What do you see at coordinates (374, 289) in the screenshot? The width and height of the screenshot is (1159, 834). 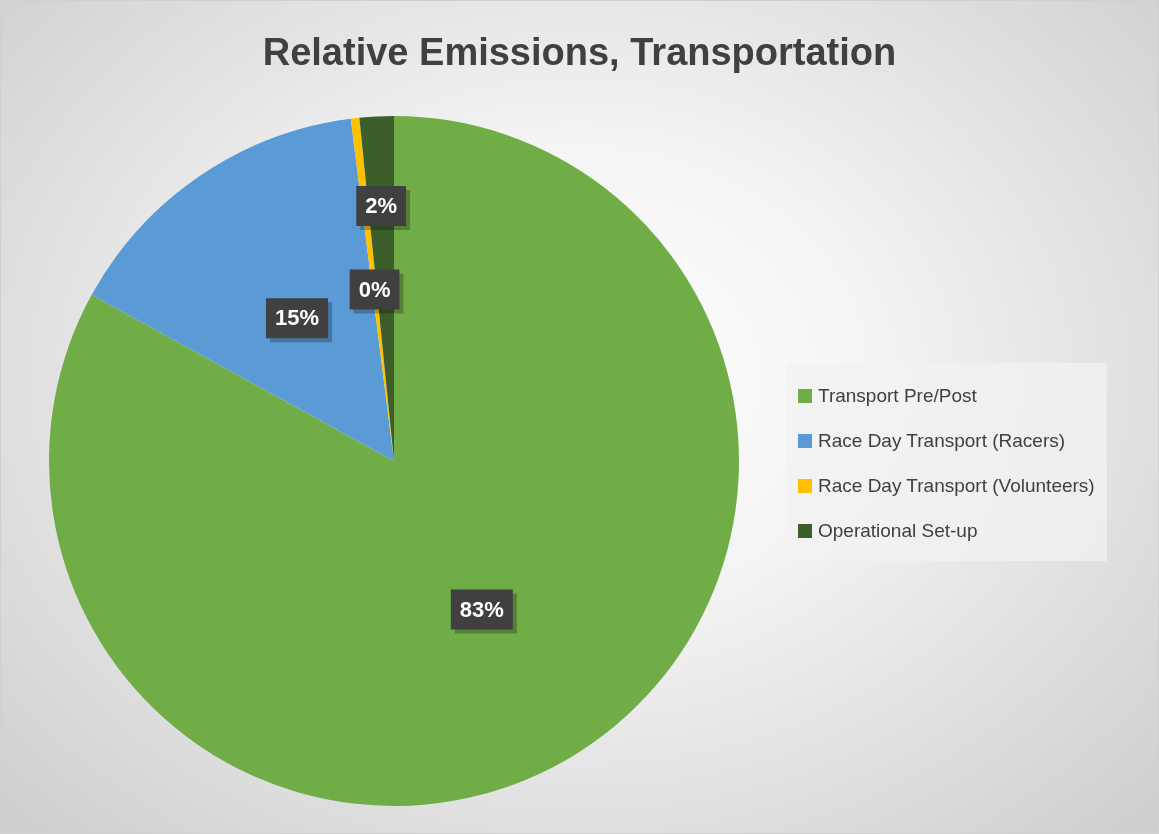 I see `data-label: 0%` at bounding box center [374, 289].